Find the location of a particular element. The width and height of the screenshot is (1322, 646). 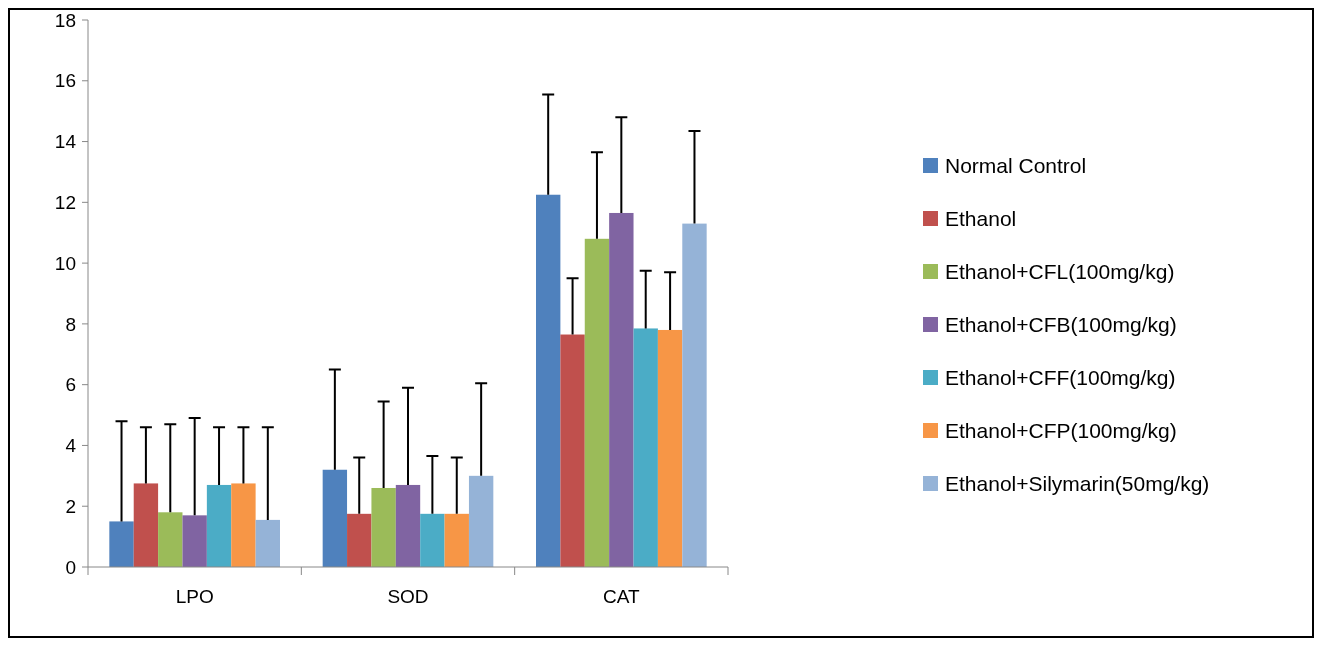

y-tick-label: 14 is located at coordinates (65, 142).